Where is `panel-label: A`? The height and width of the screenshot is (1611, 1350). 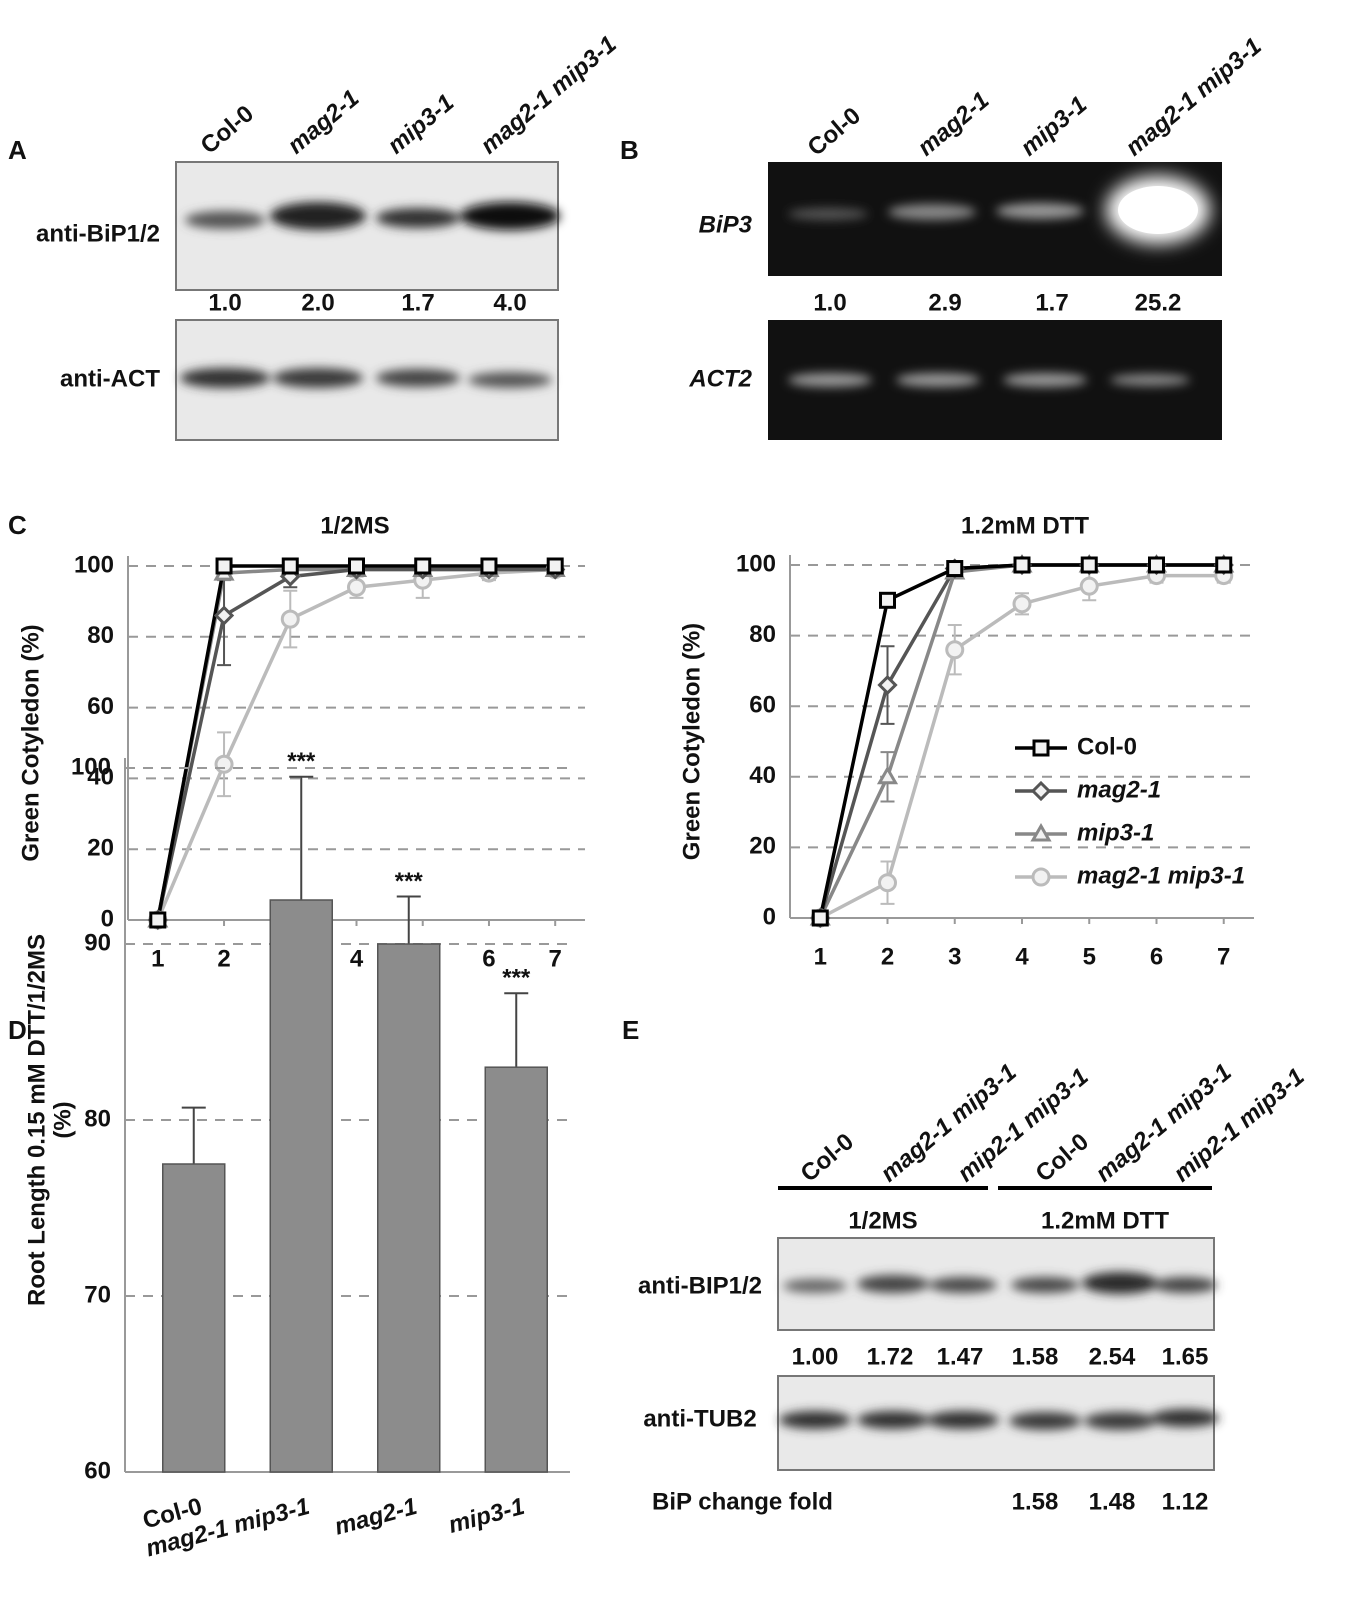
panel-label: A is located at coordinates (17, 150).